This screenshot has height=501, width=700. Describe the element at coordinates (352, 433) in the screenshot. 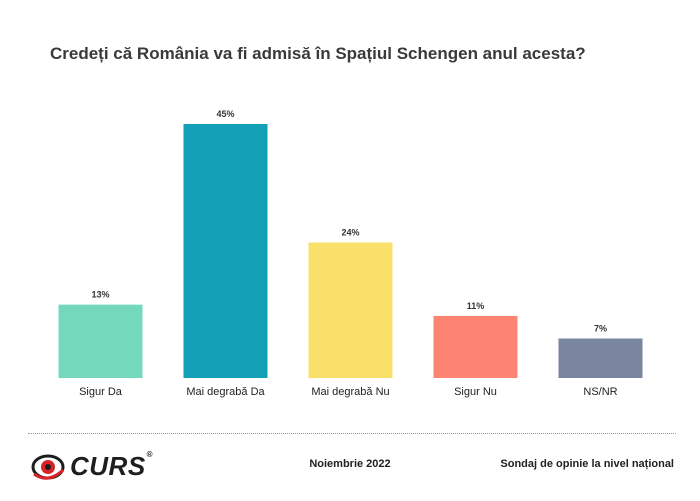

I see `footer-divider` at that location.